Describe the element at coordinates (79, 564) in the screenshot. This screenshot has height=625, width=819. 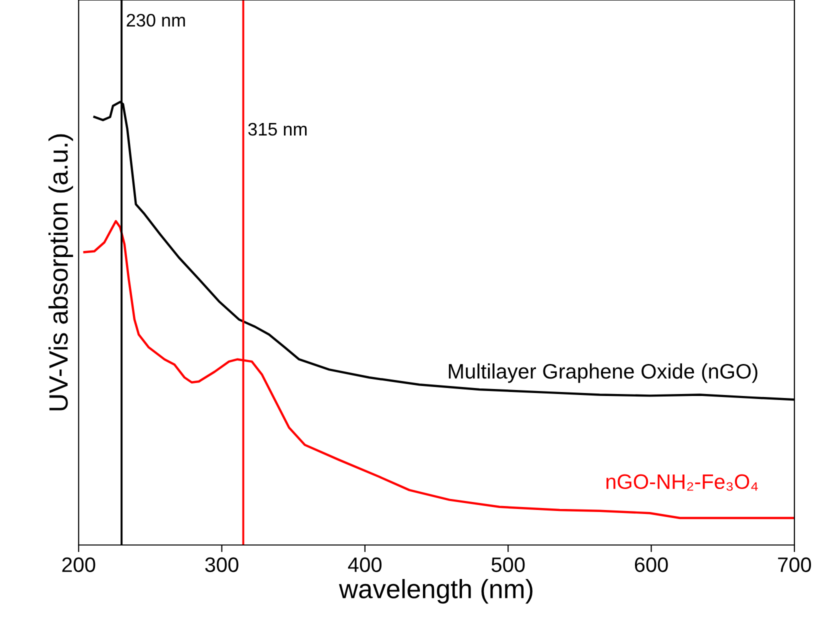
I see `x-tick-label: 200` at that location.